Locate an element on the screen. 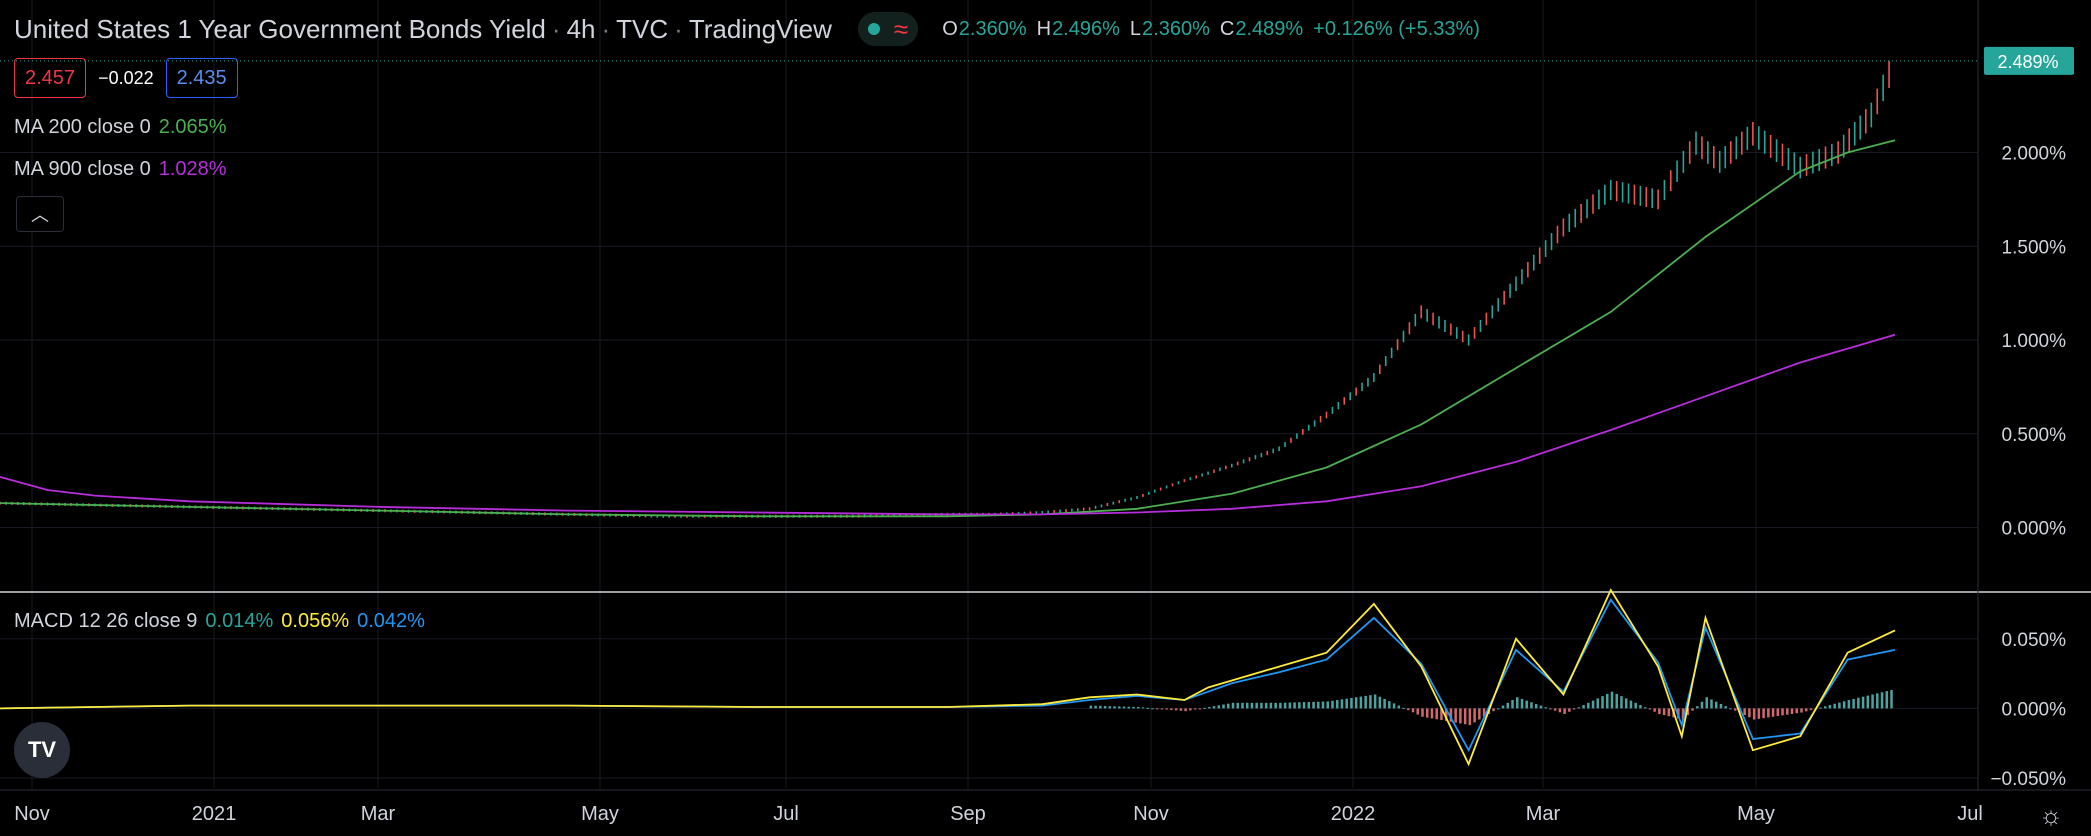 The image size is (2091, 836). status-icons: ≈ is located at coordinates (888, 29).